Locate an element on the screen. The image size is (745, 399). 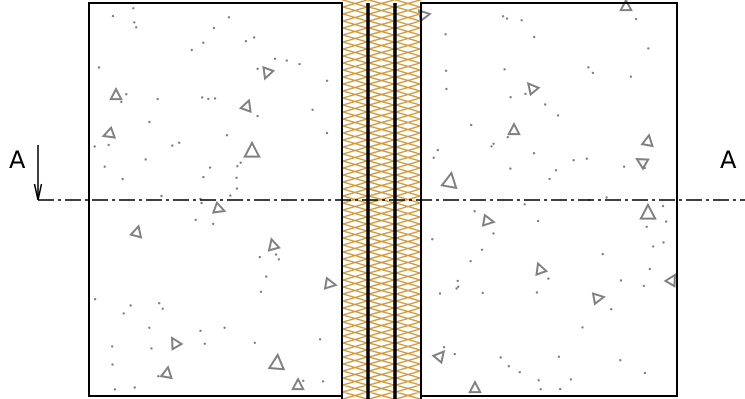
insulation-layers is located at coordinates (381, 199).